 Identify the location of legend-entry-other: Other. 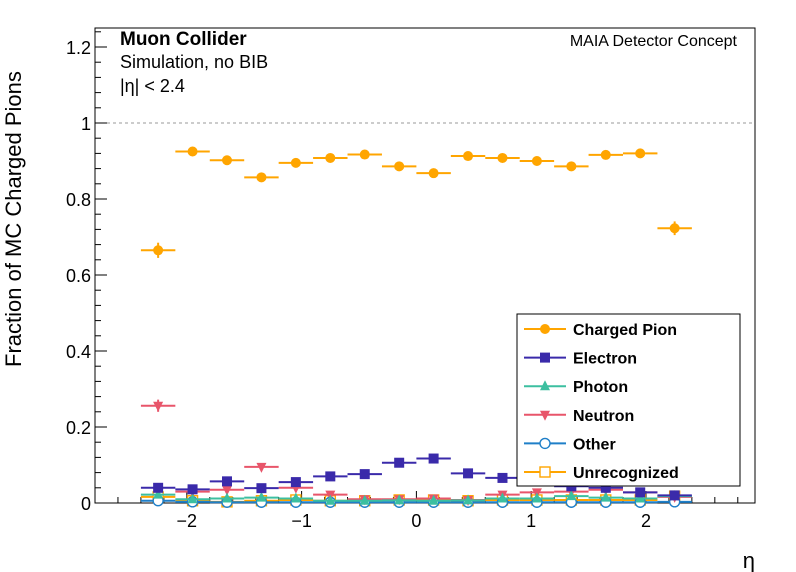
(570, 444).